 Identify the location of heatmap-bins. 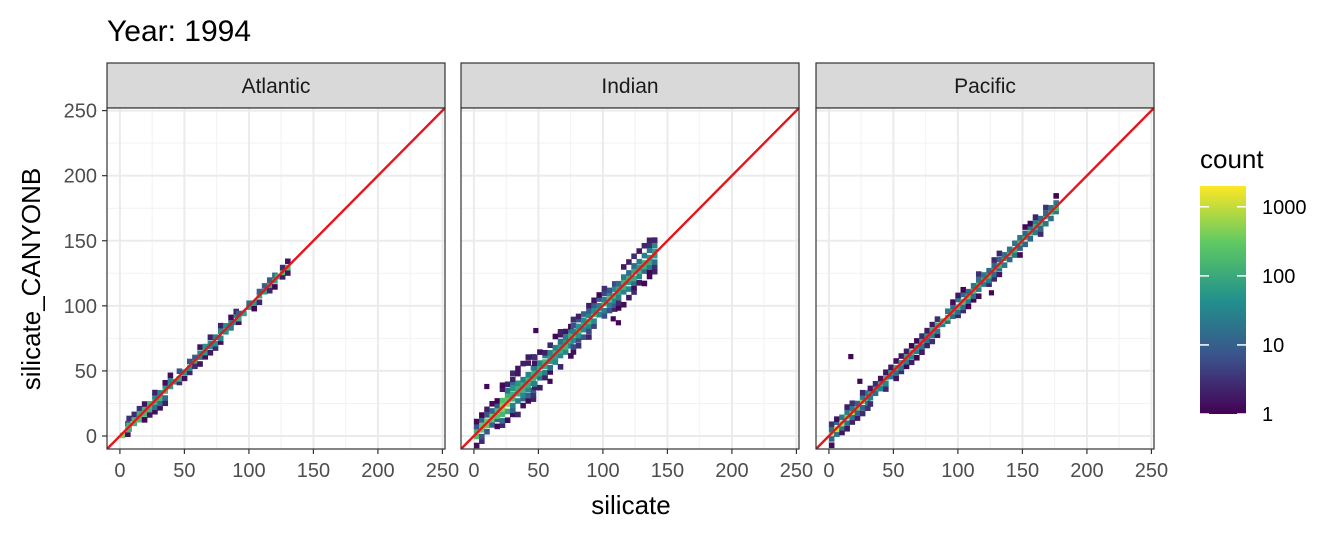
(565, 343).